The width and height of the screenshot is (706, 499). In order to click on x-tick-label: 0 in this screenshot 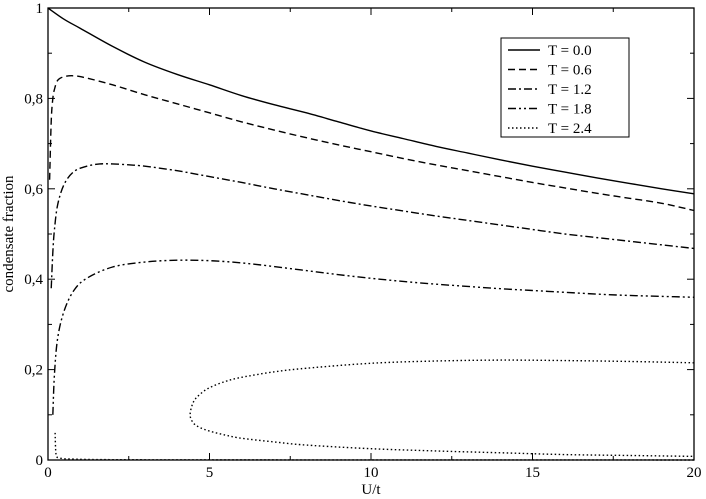, I will do `click(48, 473)`.